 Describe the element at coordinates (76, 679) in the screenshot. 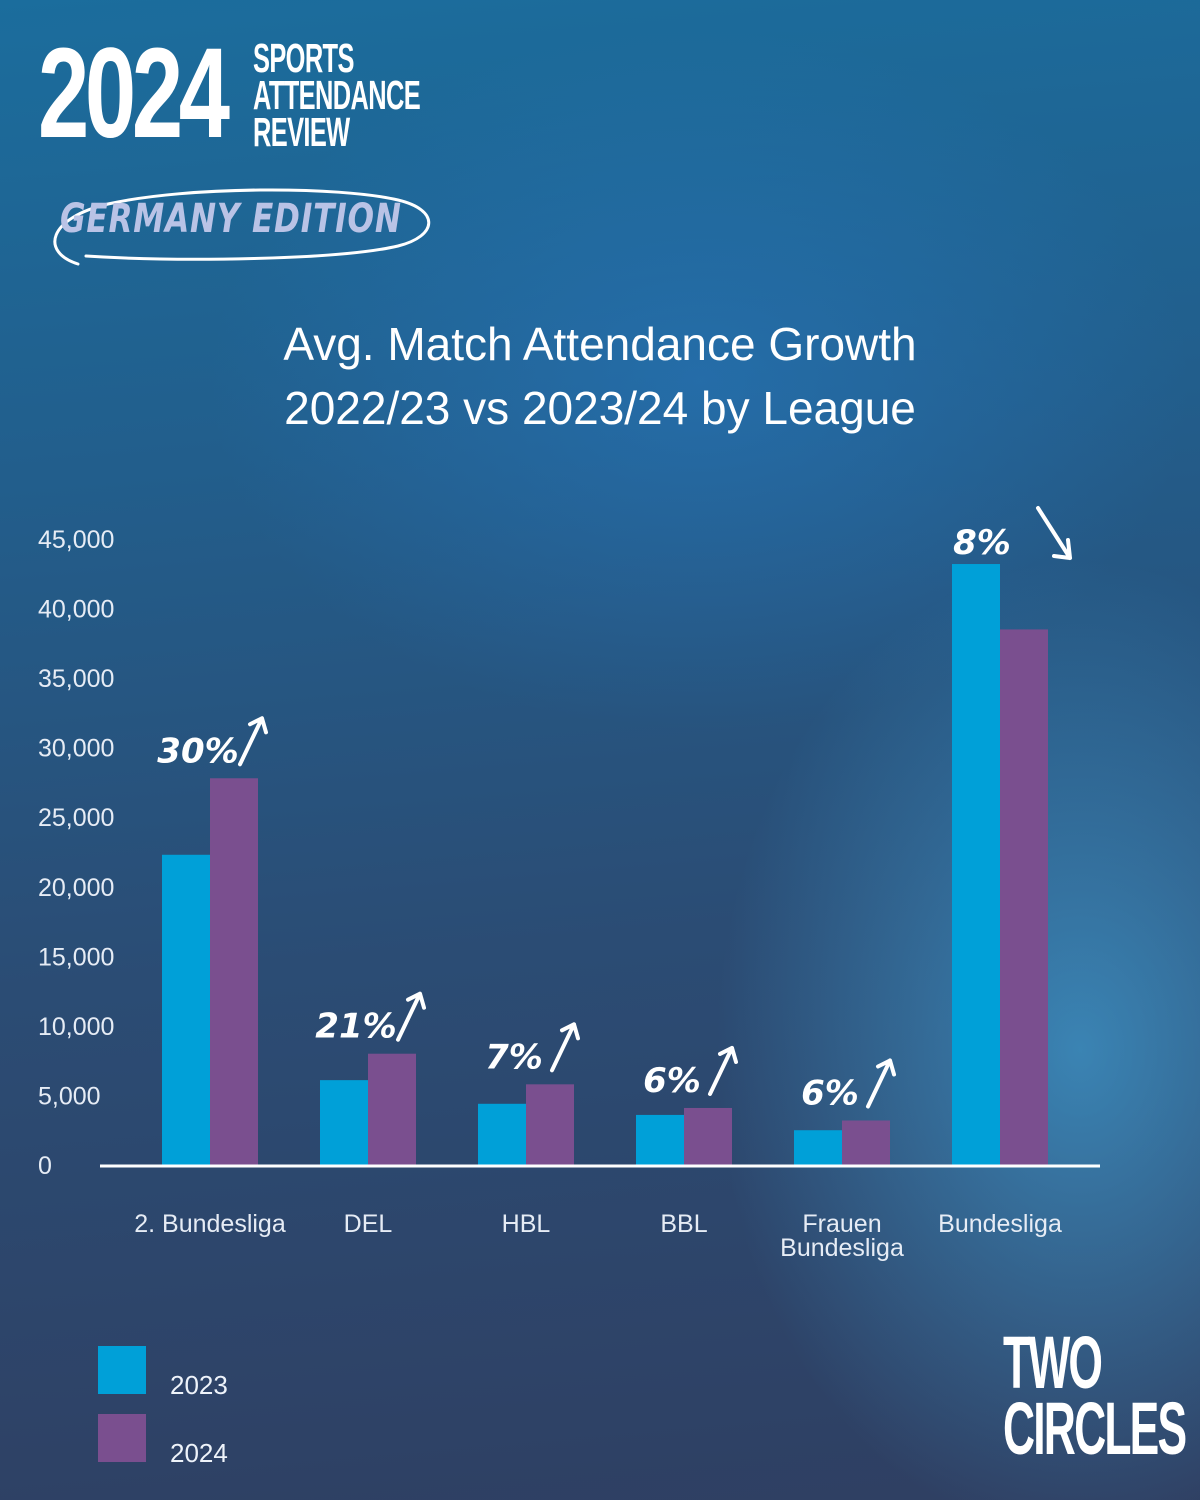

I see `y-tick-label: 35,000` at that location.